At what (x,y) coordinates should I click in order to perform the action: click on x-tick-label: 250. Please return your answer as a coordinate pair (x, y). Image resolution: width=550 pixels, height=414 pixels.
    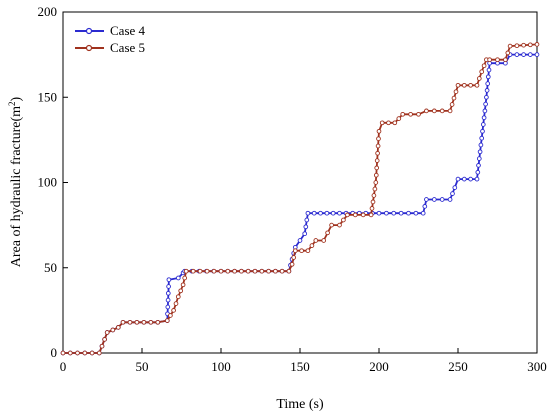
    Looking at the image, I should click on (458, 366).